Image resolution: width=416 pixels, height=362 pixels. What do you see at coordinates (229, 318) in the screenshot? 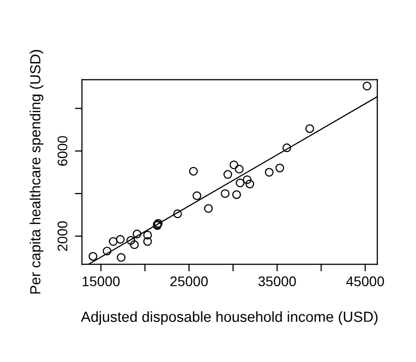
I see `x-axis-title: Adjusted disposable household income (USD)` at bounding box center [229, 318].